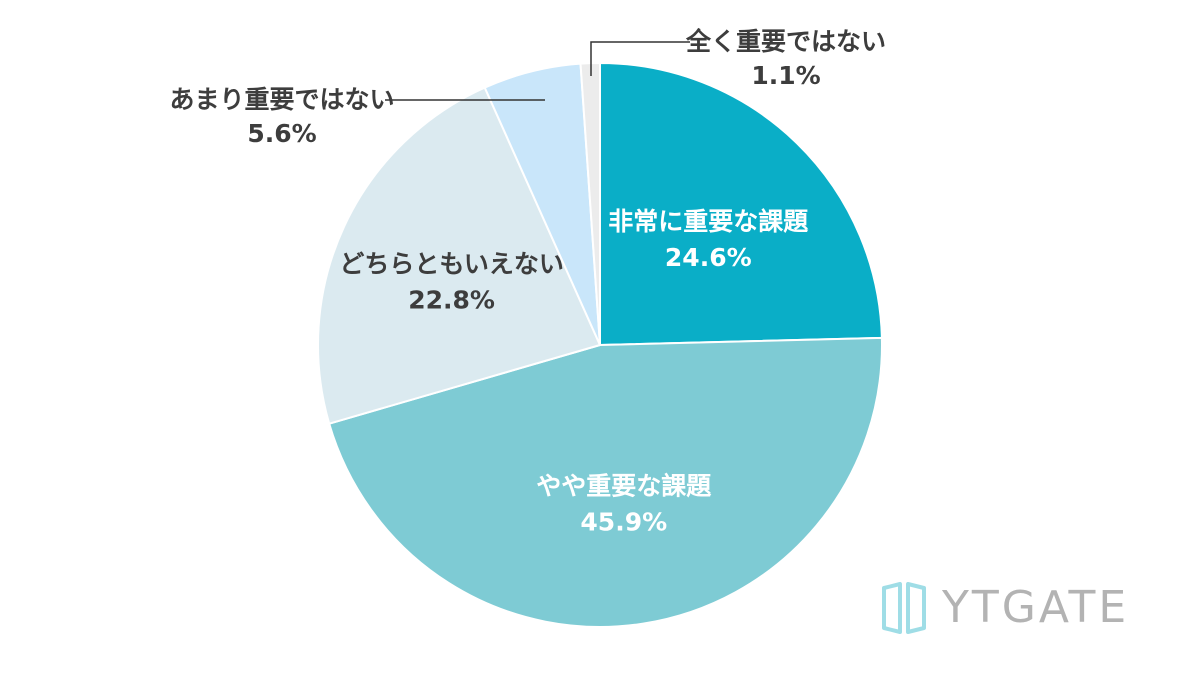  I want to click on gate-icon, so click(904, 608).